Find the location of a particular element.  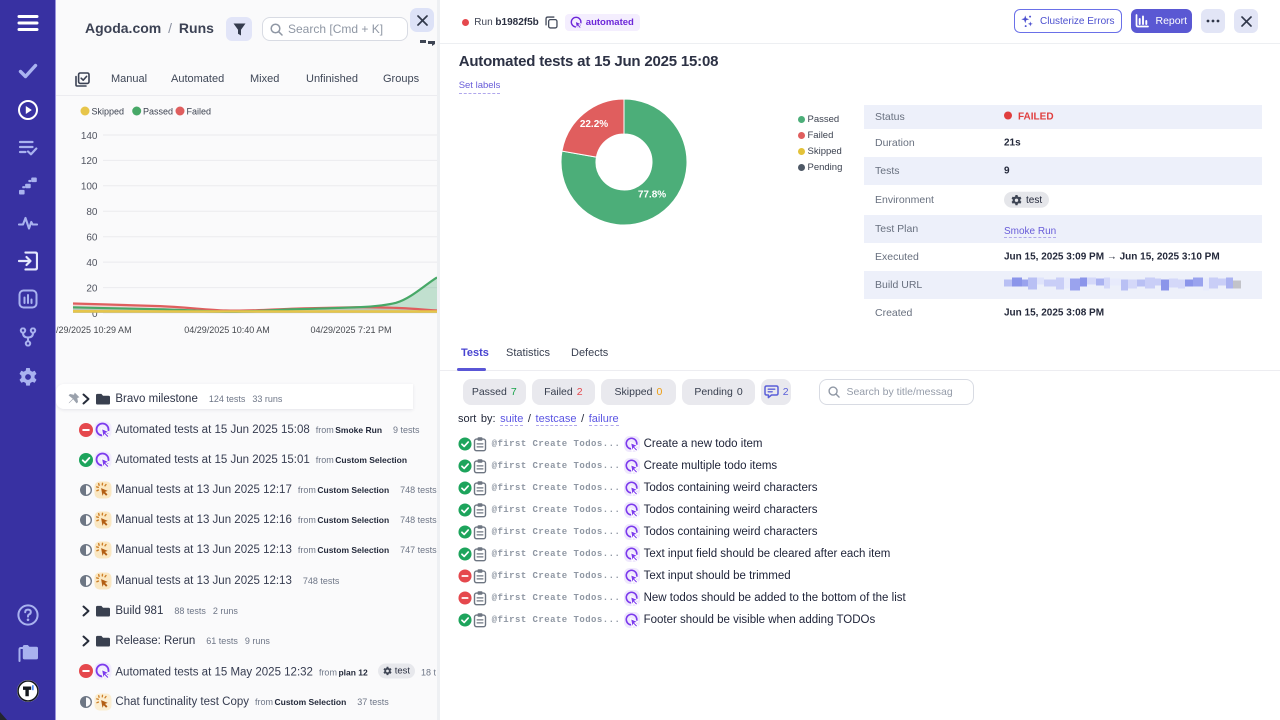

svg-text: 60 is located at coordinates (92, 238).